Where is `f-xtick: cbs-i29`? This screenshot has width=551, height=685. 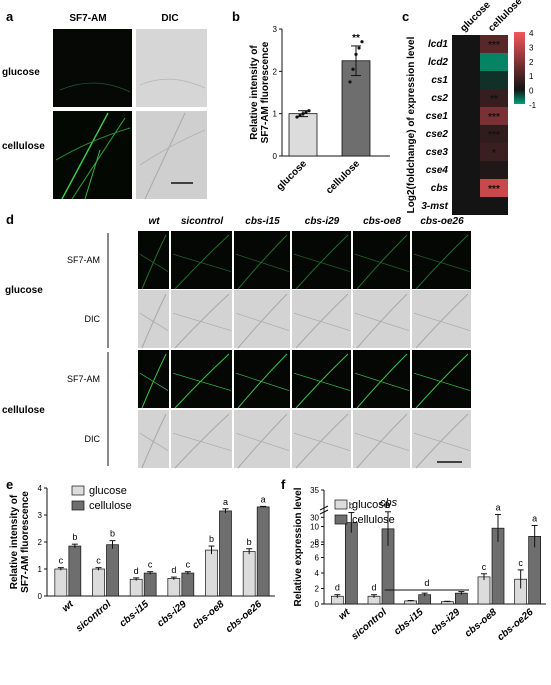
f-xtick: cbs-i29 is located at coordinates (446, 622).